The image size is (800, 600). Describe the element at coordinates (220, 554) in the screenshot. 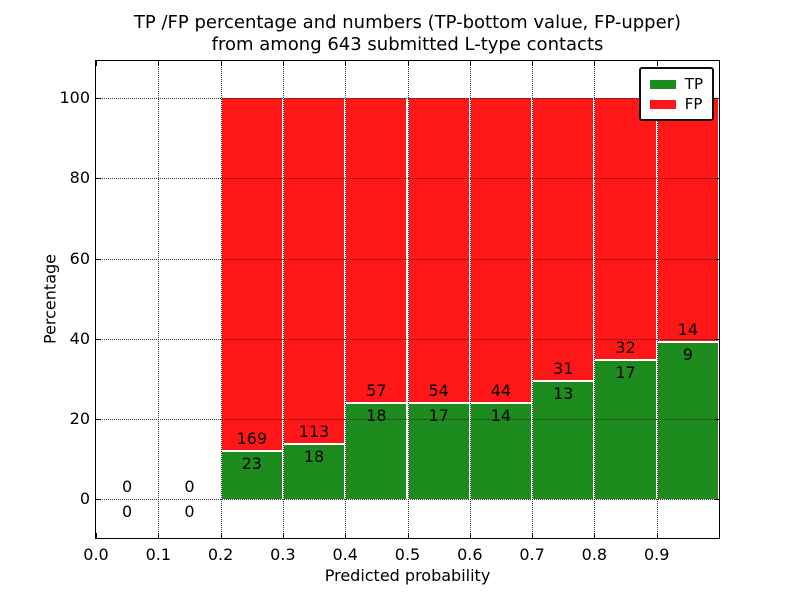

I see `x-tick-label: 0.2` at that location.